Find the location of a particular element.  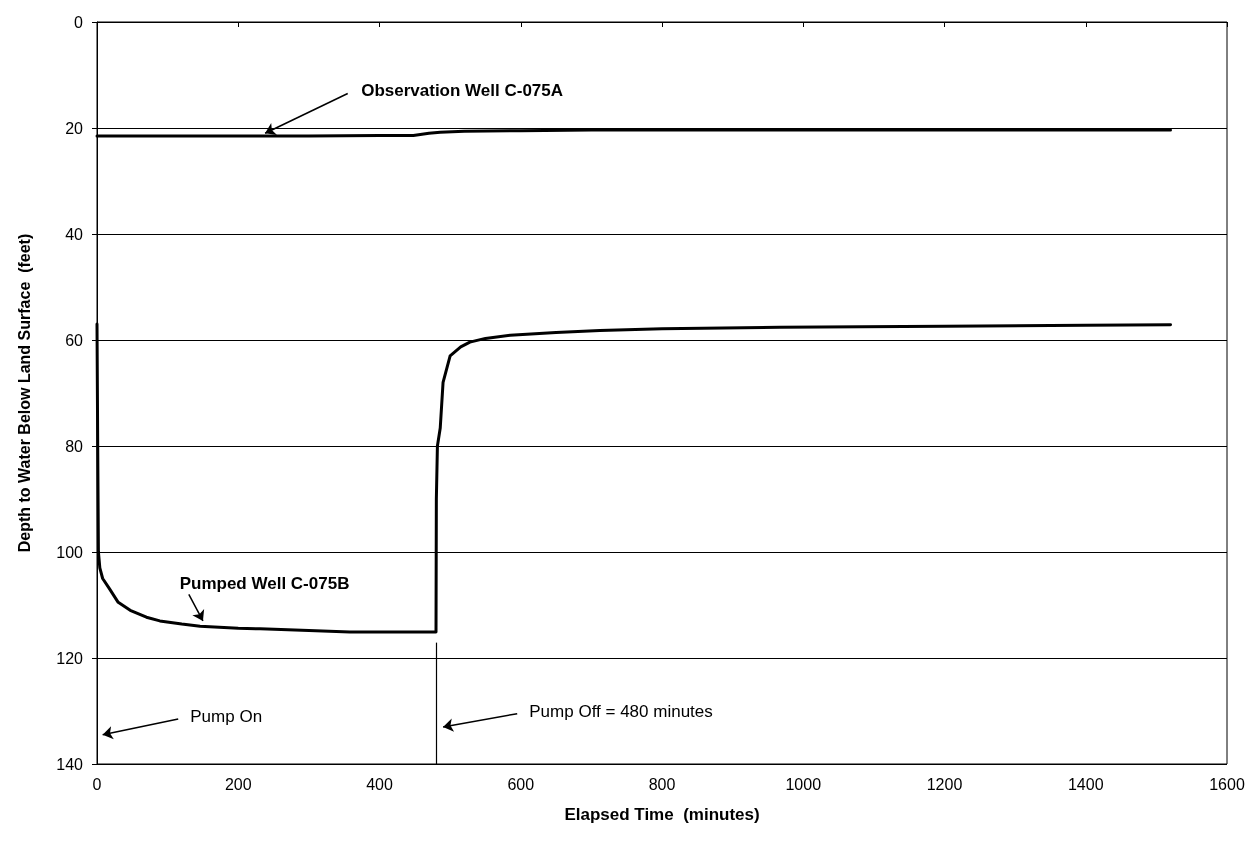

x-tick-label: 1400 is located at coordinates (1085, 784).